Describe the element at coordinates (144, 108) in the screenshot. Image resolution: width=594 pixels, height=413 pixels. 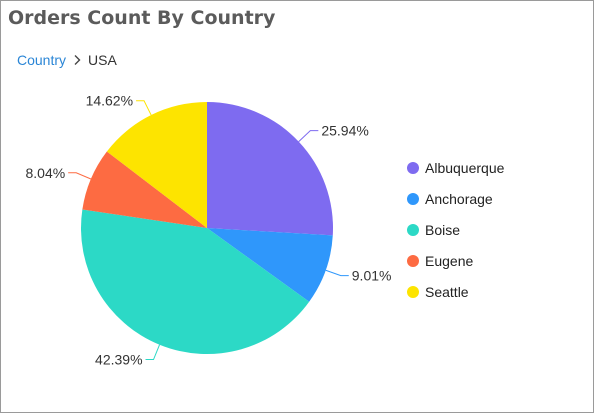
I see `data-label-connector-seattle` at that location.